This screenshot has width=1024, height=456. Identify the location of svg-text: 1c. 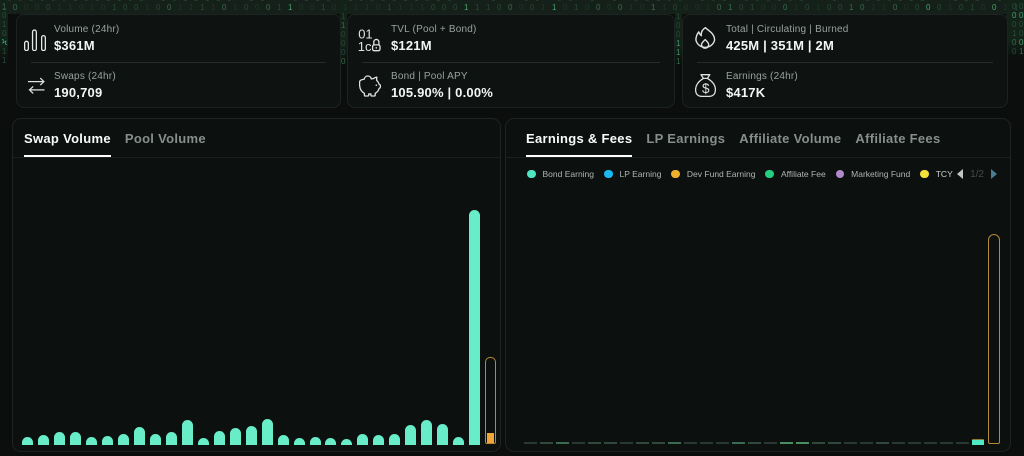
(365, 44).